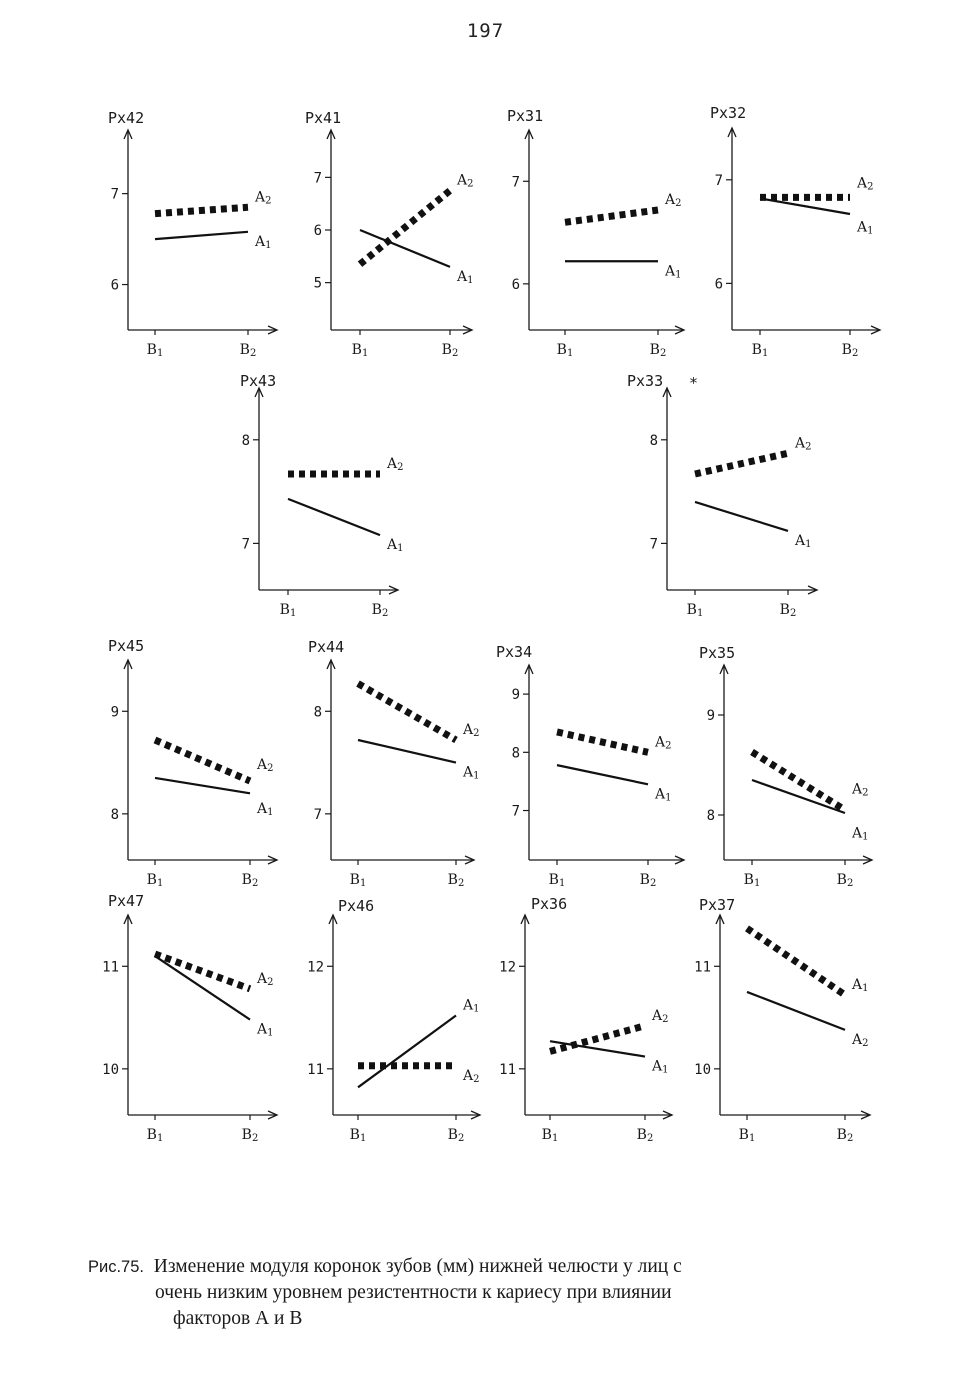 This screenshot has width=971, height=1390. Describe the element at coordinates (126, 118) in the screenshot. I see `chart-title: Px42` at that location.